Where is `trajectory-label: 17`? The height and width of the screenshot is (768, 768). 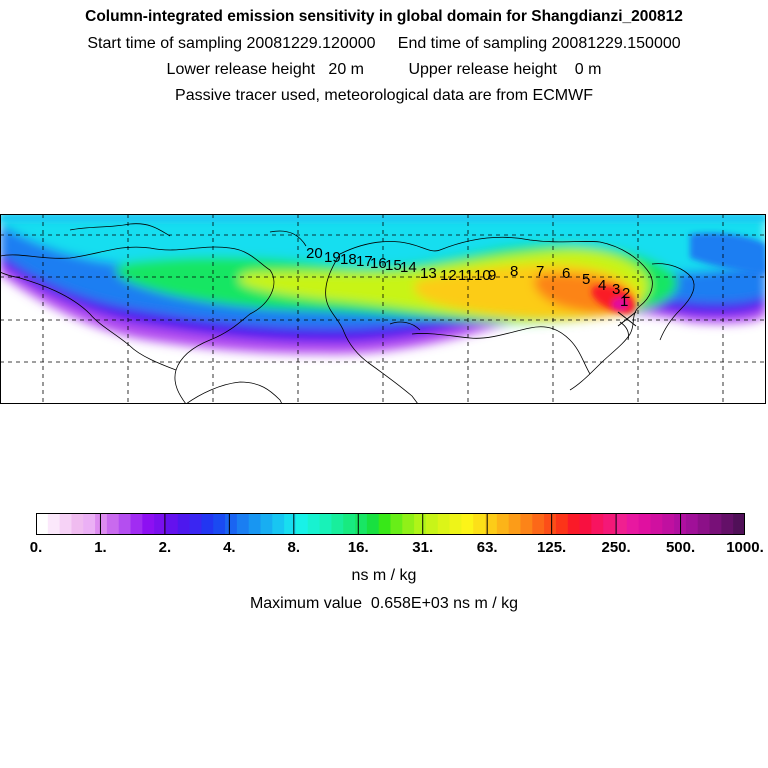 trajectory-label: 17 is located at coordinates (364, 261).